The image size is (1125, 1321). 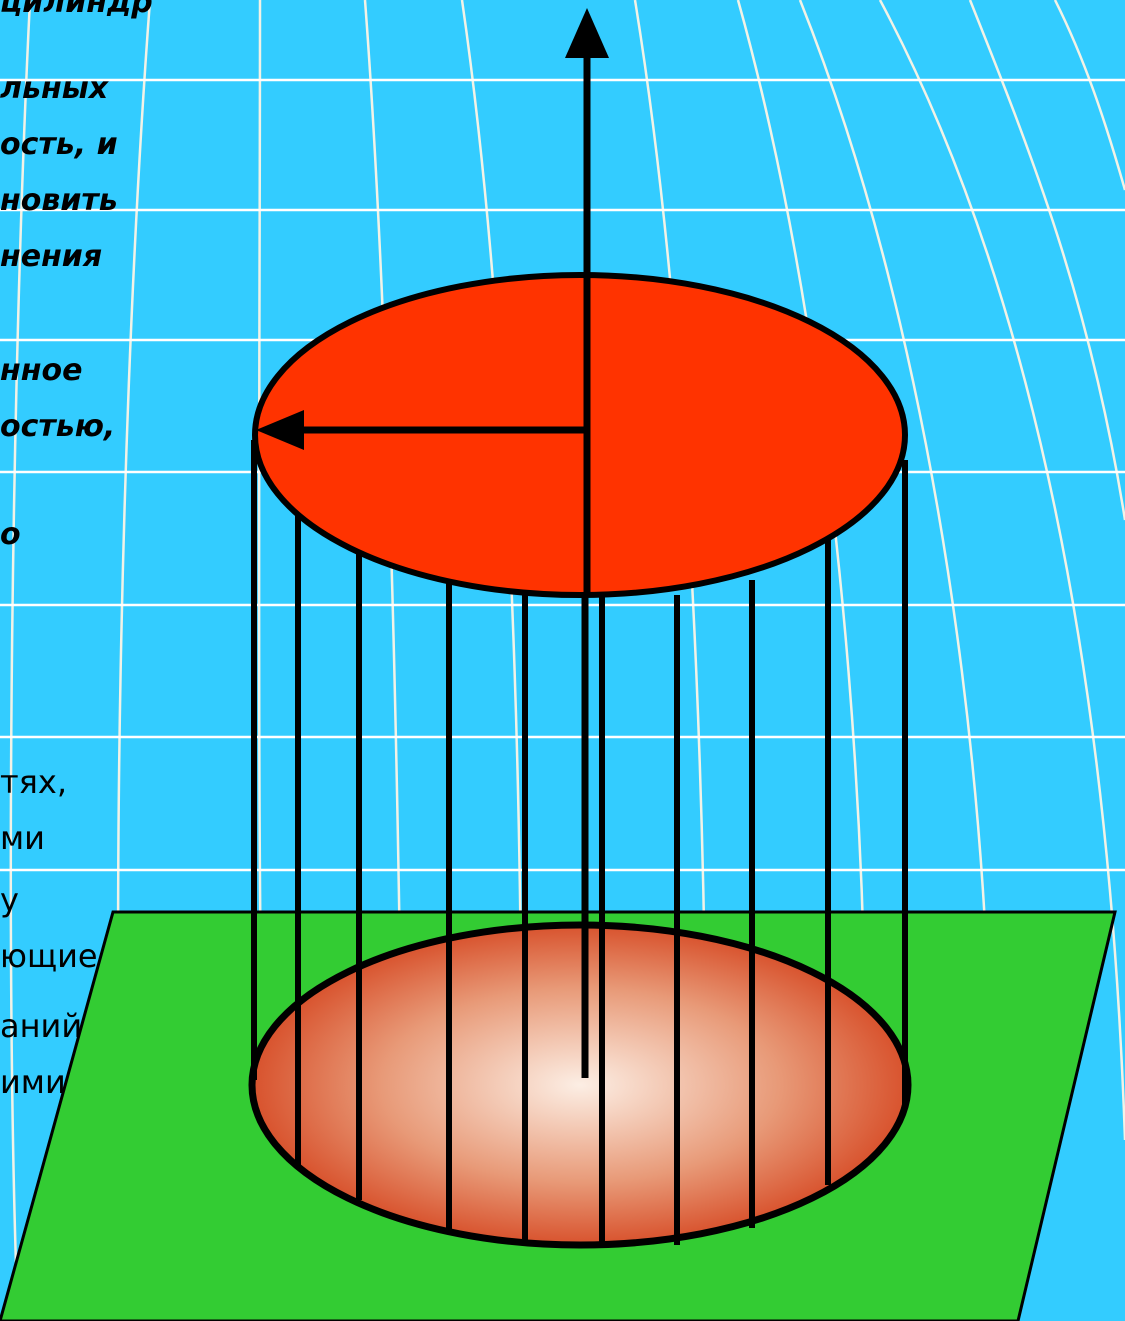 I want to click on text-lower-4: ющие, so click(x=49, y=956).